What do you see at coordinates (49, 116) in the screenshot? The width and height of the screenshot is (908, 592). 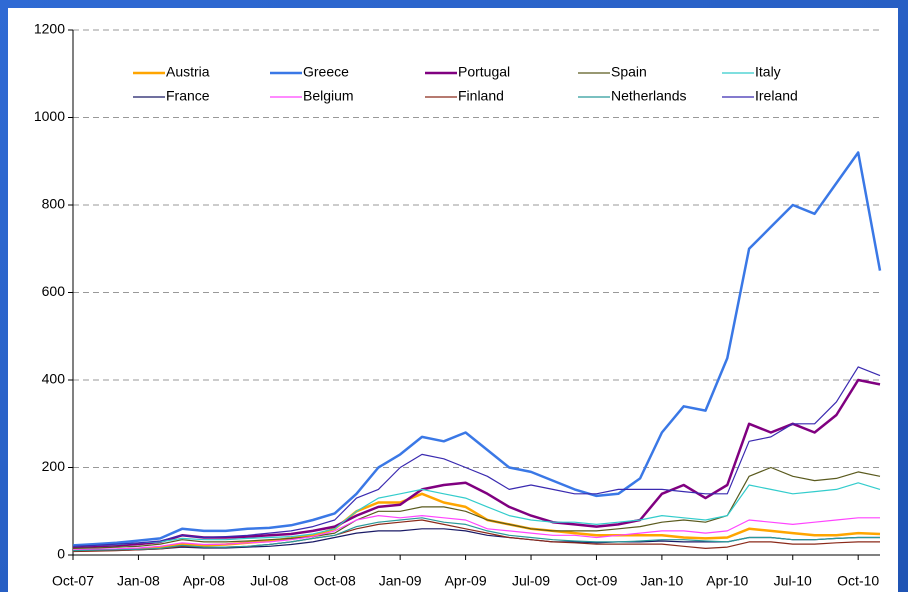 I see `y-tick-label: 1000` at bounding box center [49, 116].